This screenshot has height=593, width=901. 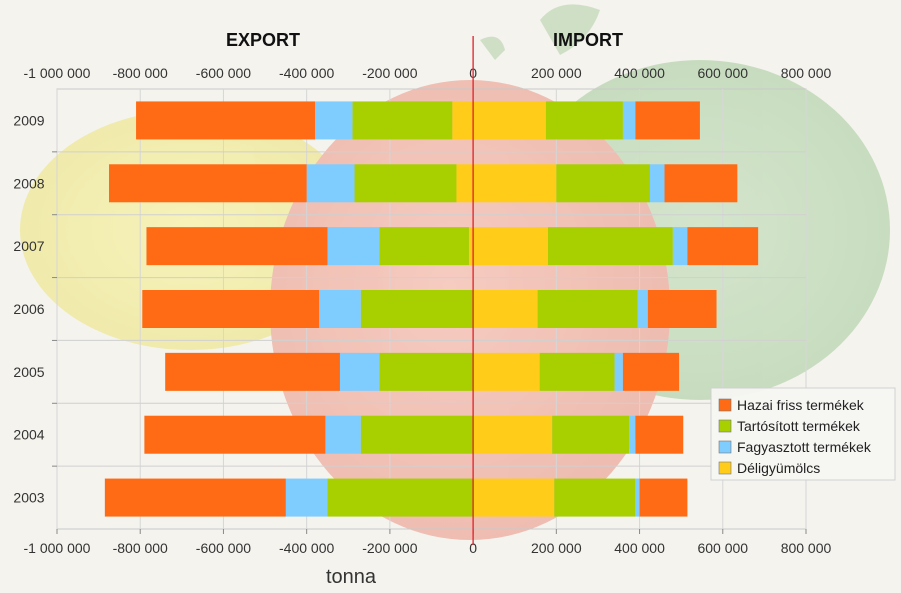 I want to click on y-category-label: 2009, so click(x=28, y=120).